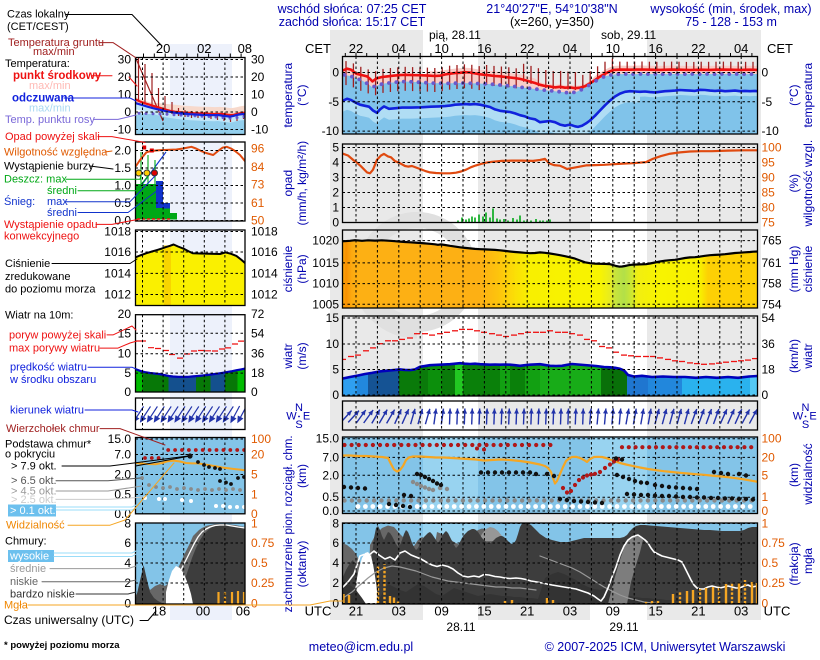 The height and width of the screenshot is (660, 820). Describe the element at coordinates (628, 35) in the screenshot. I see `svg-text: sob, 29.11` at that location.